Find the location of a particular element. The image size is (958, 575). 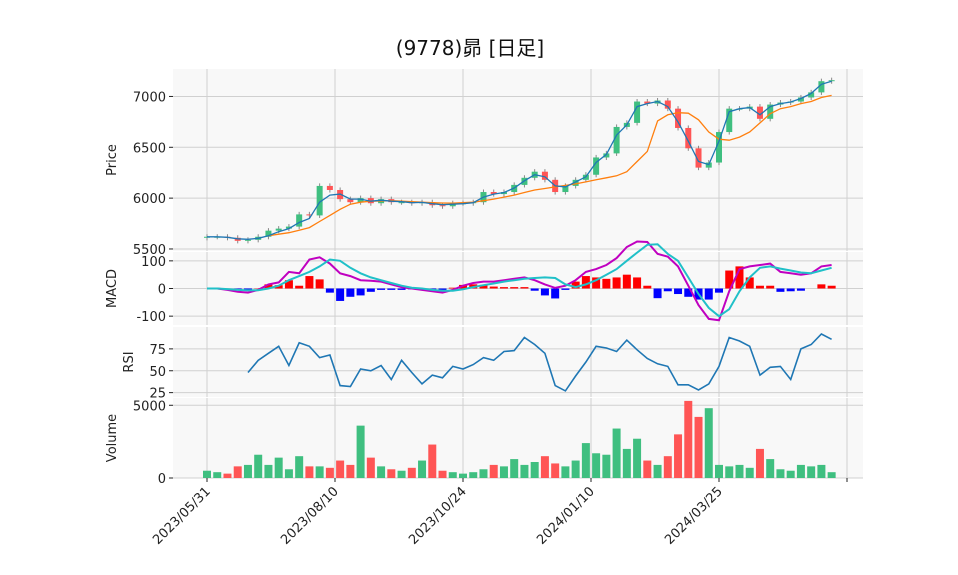

chart-title: (9778)昴 [日足] is located at coordinates (470, 48).